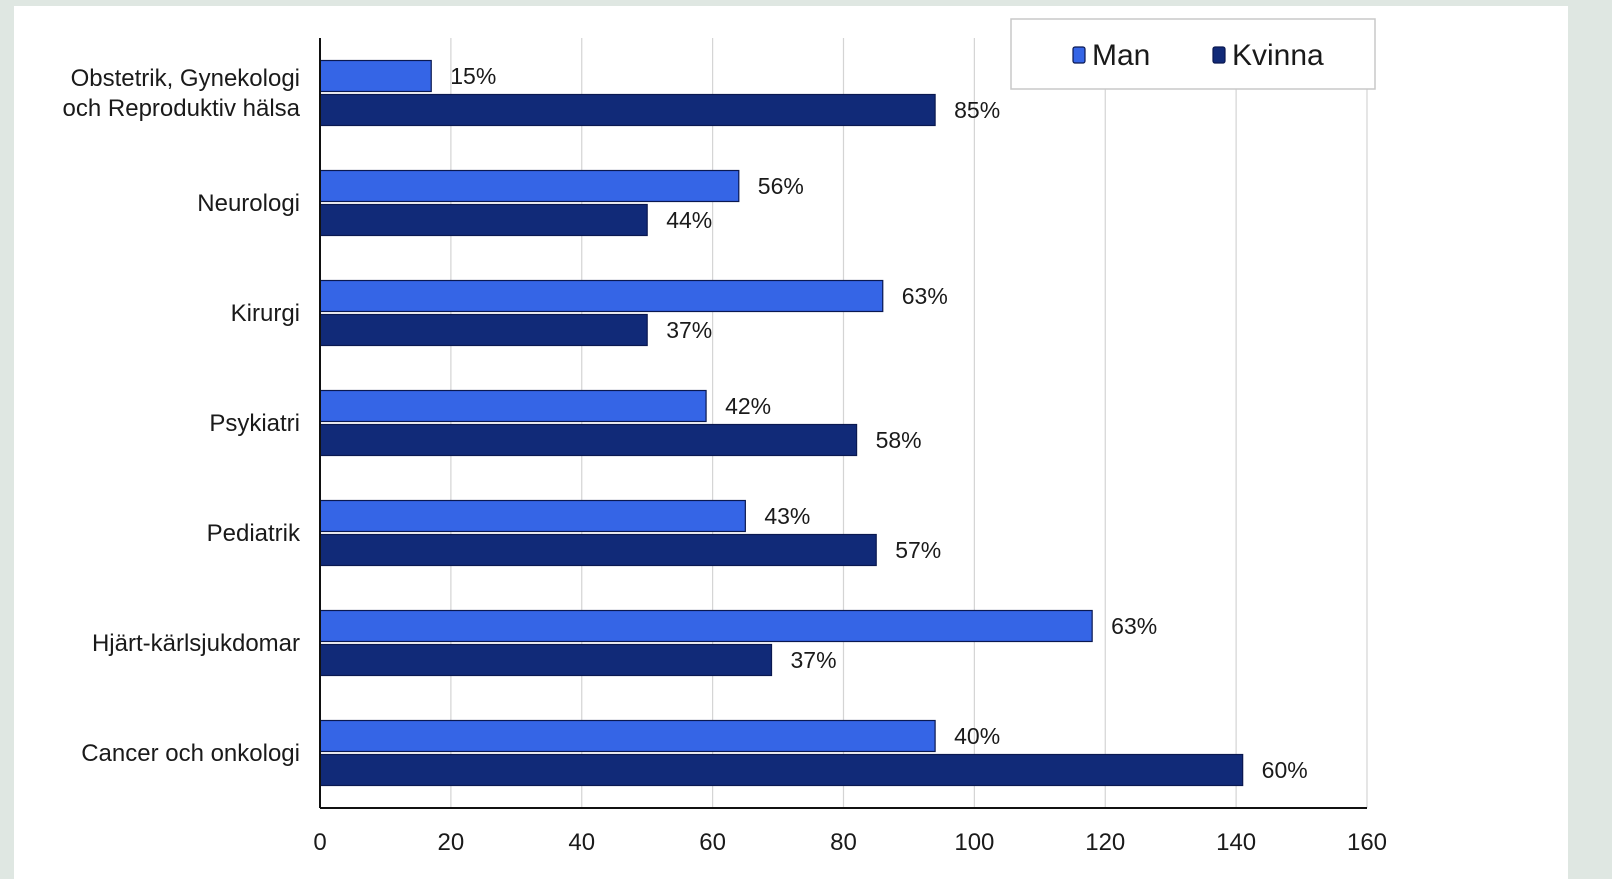 The height and width of the screenshot is (879, 1612). Describe the element at coordinates (182, 108) in the screenshot. I see `category-label: och Reproduktiv hälsa` at that location.